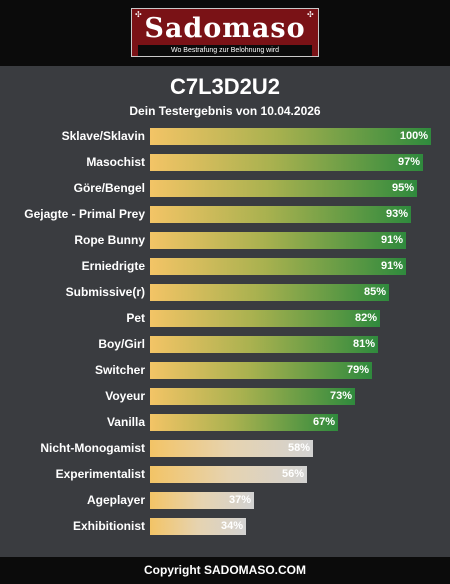 The height and width of the screenshot is (584, 450). I want to click on category-label: Submissive(r), so click(105, 292).